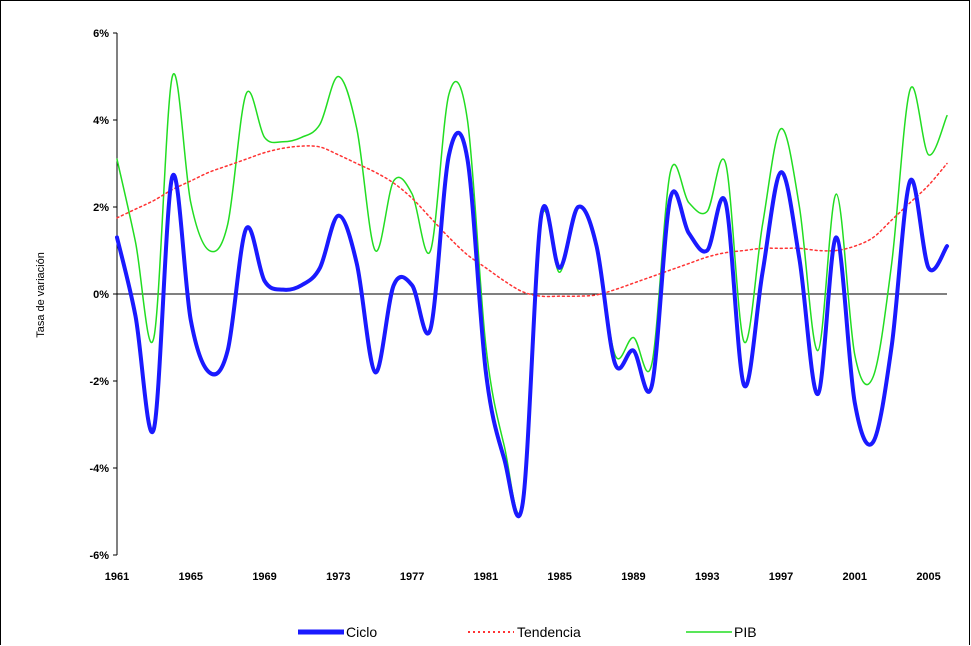 This screenshot has height=646, width=971. Describe the element at coordinates (101, 208) in the screenshot. I see `y-tick-label: 2%` at that location.